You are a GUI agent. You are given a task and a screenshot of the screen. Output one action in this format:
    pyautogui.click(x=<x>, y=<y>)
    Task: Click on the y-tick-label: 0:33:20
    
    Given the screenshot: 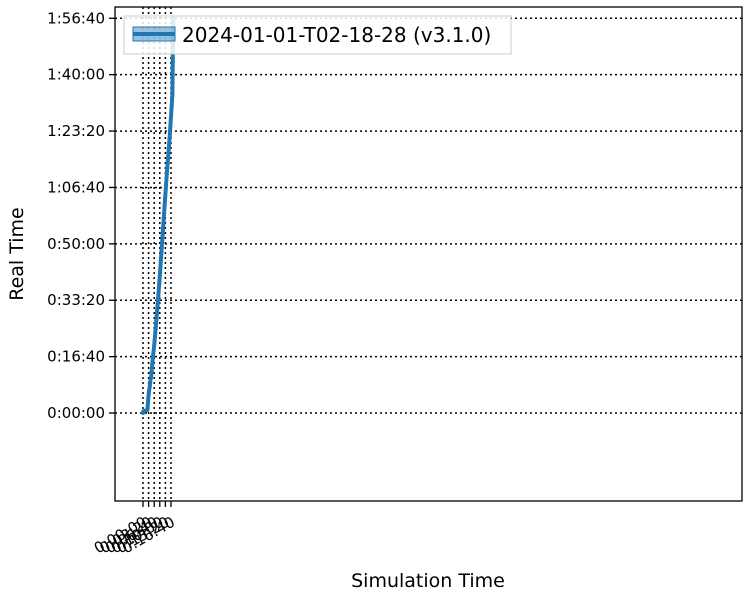 What is the action you would take?
    pyautogui.click(x=76, y=300)
    